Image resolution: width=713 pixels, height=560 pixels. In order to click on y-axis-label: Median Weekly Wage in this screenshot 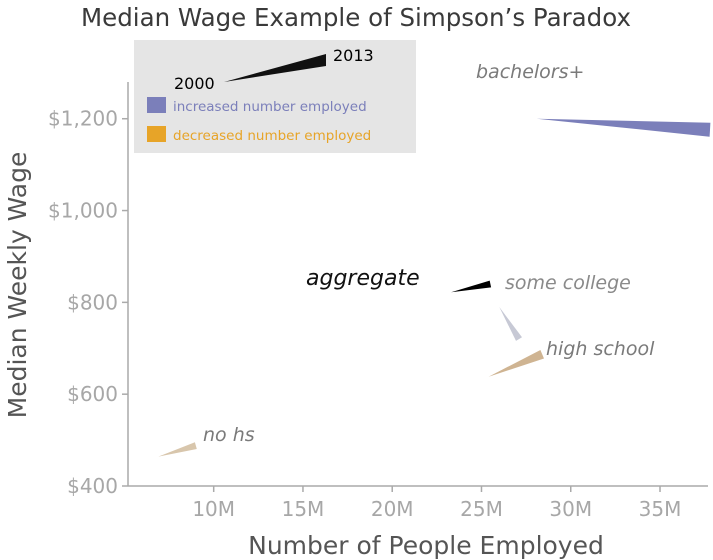, I will do `click(17, 285)`.